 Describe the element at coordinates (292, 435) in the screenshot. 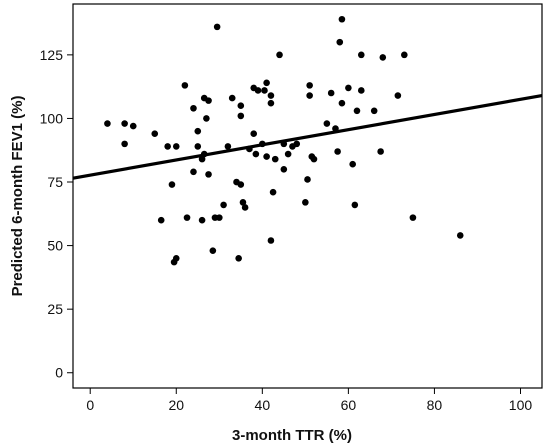

I see `x-axis-title: 3-month TTR (%)` at that location.